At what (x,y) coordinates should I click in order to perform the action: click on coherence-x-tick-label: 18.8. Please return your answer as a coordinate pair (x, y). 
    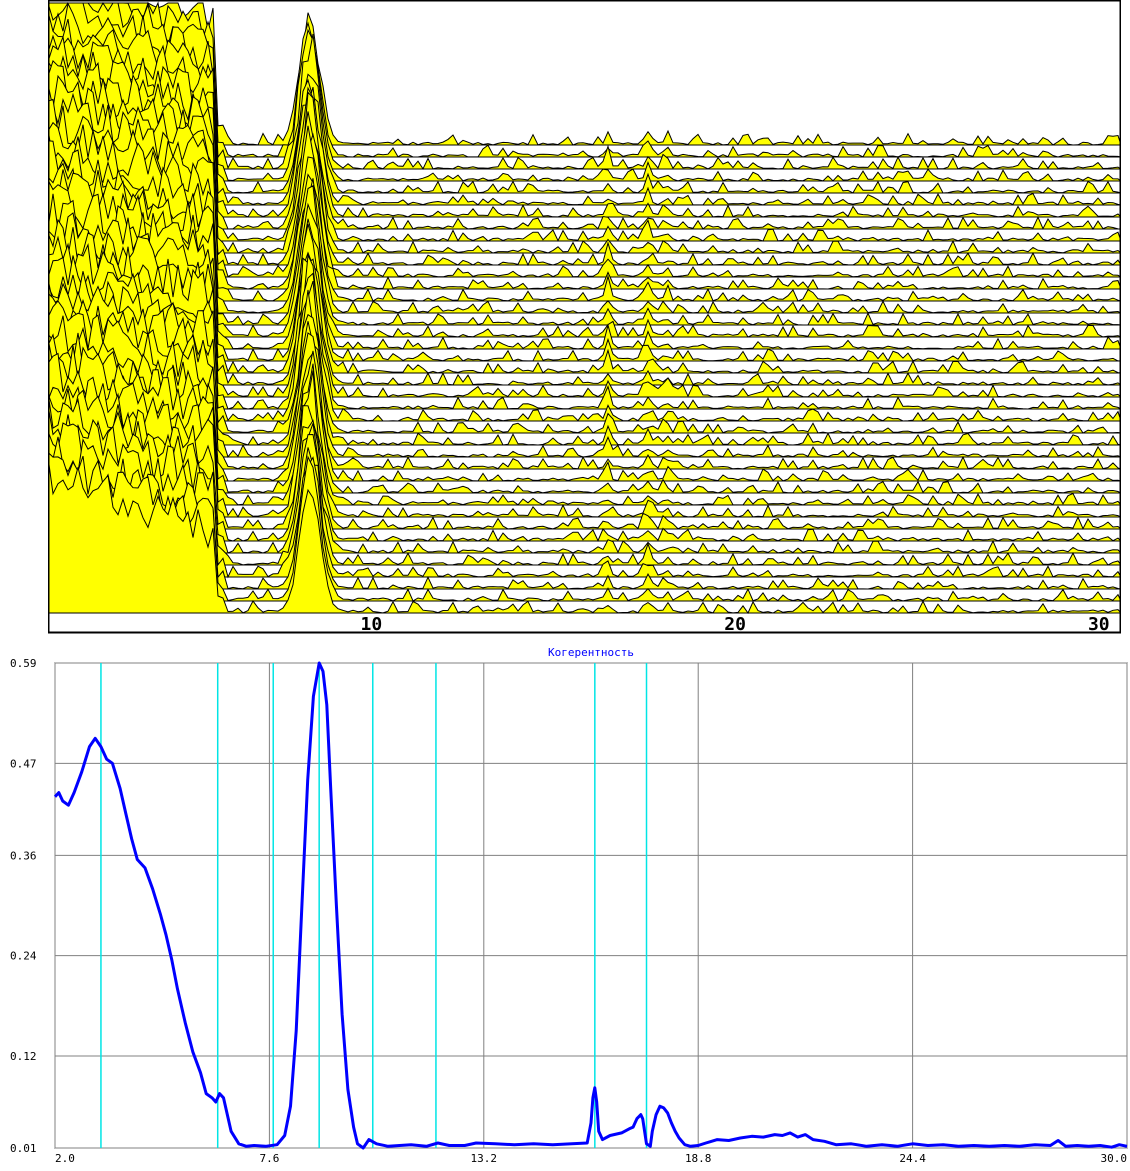
    Looking at the image, I should click on (698, 1158).